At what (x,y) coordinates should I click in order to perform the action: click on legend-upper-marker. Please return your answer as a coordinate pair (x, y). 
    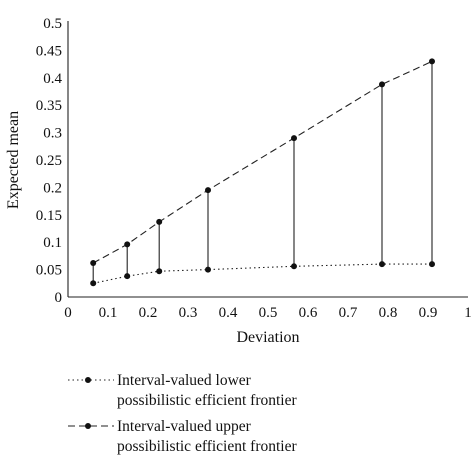
    Looking at the image, I should click on (88, 426).